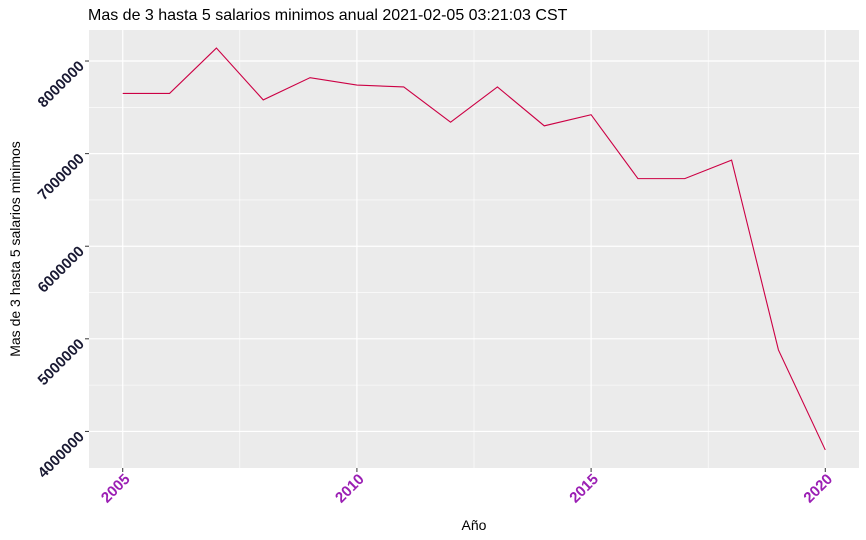  I want to click on x-tick-label: 2010, so click(350, 489).